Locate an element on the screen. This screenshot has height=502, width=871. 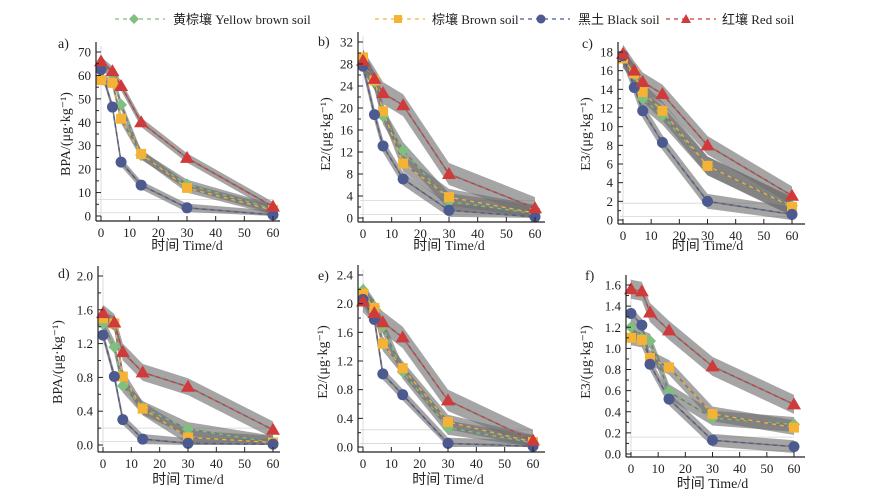
legend-label: 黑土 Black soil is located at coordinates (619, 19).